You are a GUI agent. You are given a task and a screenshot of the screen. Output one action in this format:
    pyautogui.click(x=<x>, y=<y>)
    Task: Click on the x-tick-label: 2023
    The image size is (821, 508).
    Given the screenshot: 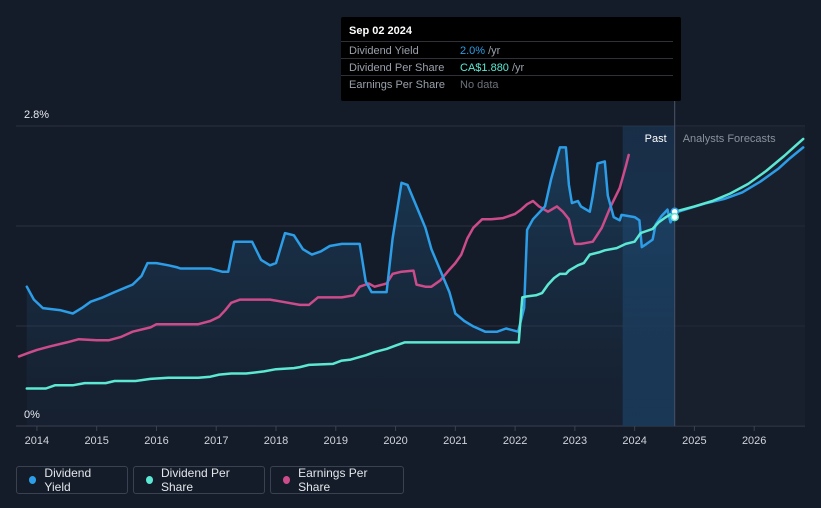 What is the action you would take?
    pyautogui.click(x=575, y=441)
    